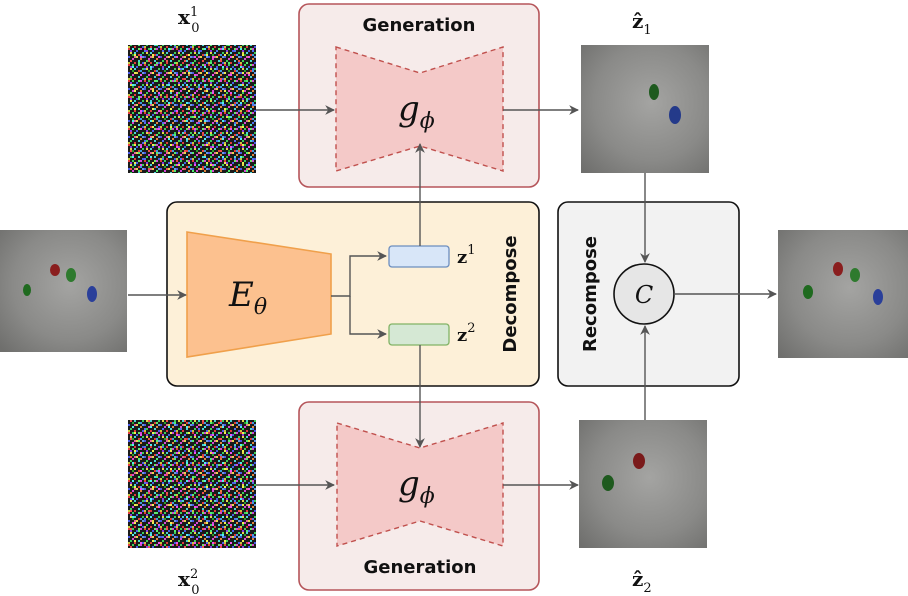 This screenshot has height=596, width=908. What do you see at coordinates (510, 293) in the screenshot?
I see `decompose-title: Decompose` at bounding box center [510, 293].